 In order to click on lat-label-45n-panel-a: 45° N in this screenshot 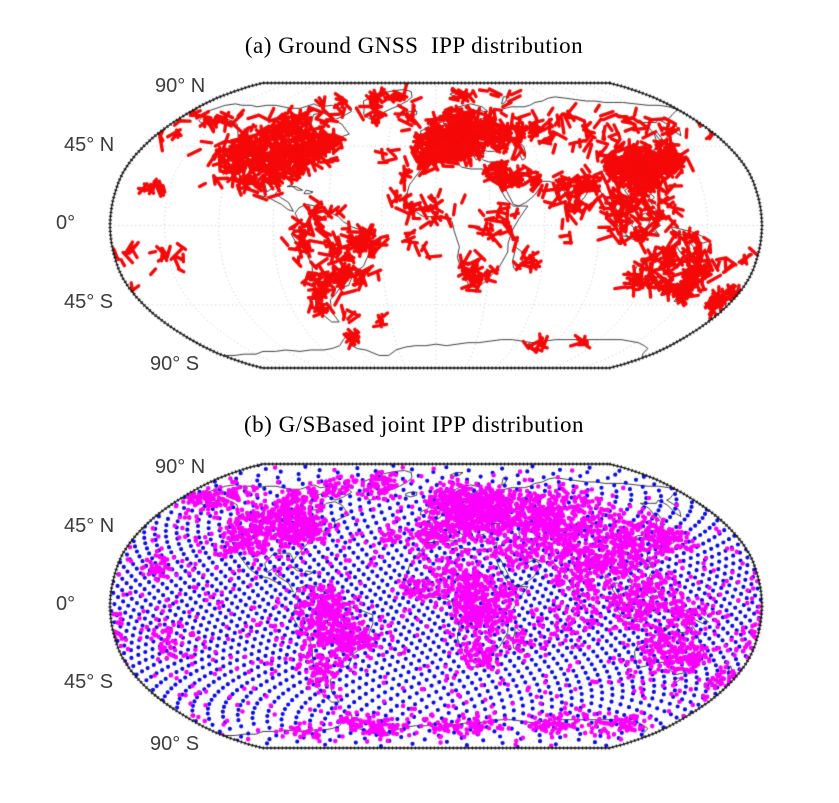, I will do `click(89, 145)`.